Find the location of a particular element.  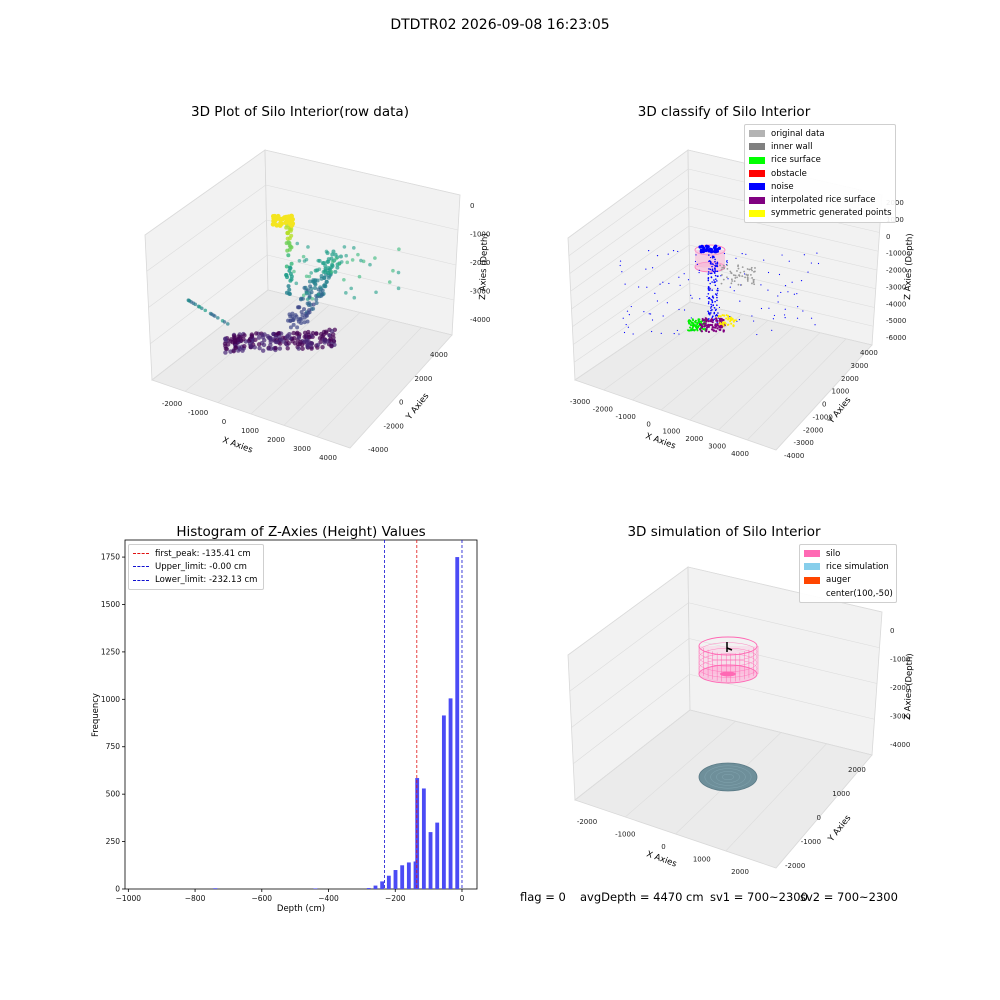

x-tick-label: −200 is located at coordinates (395, 898).